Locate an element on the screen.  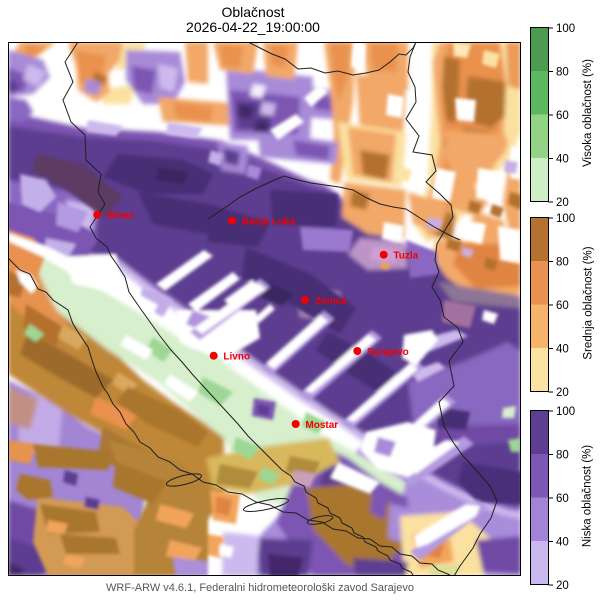
svg-text: Livno is located at coordinates (236, 357).